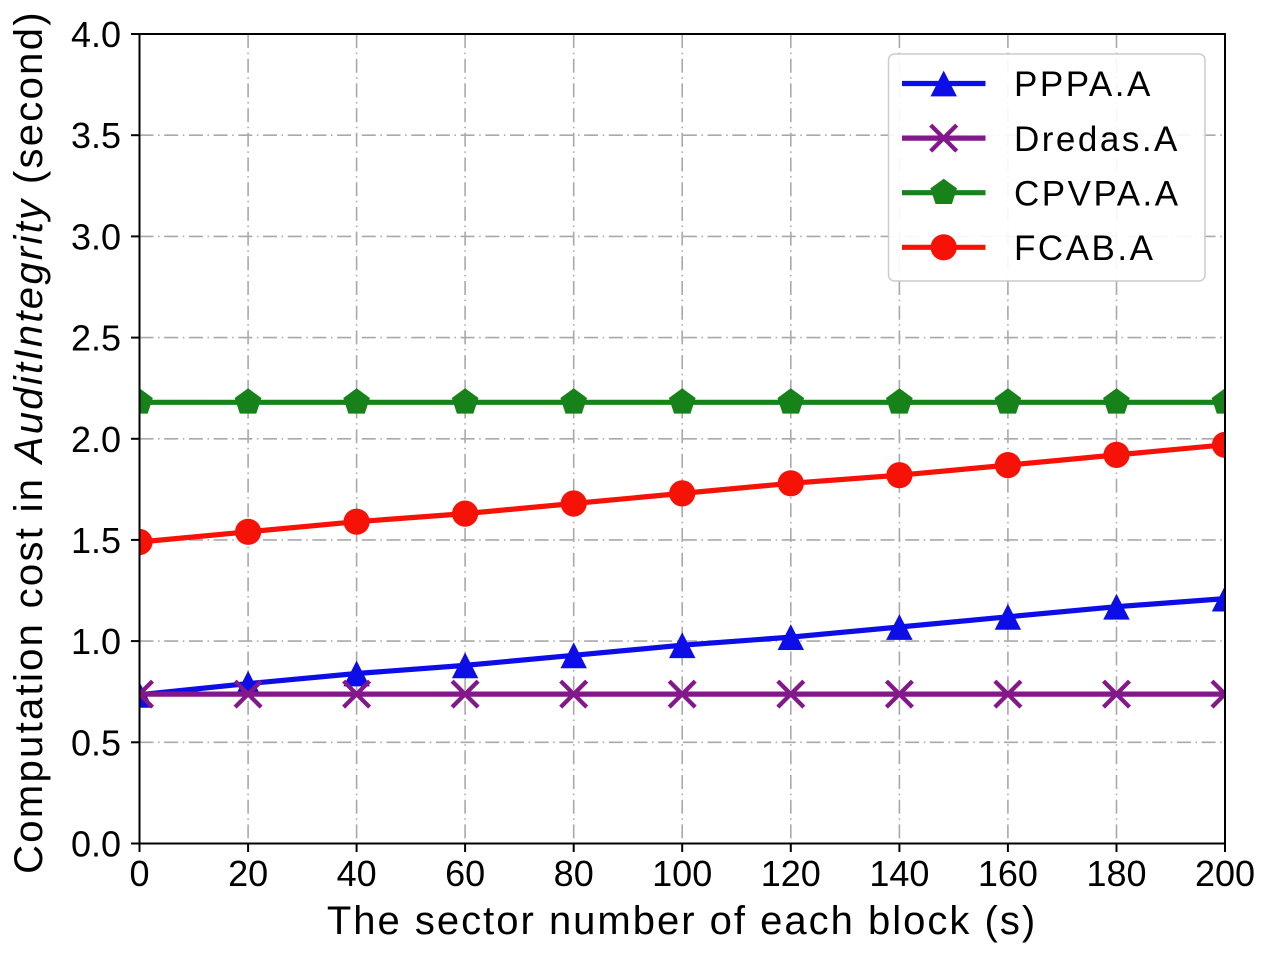 The height and width of the screenshot is (955, 1275). I want to click on svg-text: 1.5, so click(96, 540).